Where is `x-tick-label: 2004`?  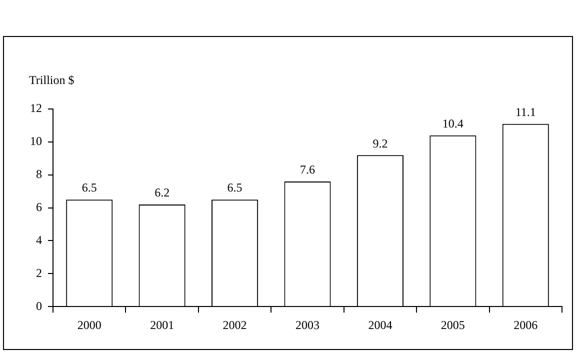 x-tick-label: 2004 is located at coordinates (380, 325).